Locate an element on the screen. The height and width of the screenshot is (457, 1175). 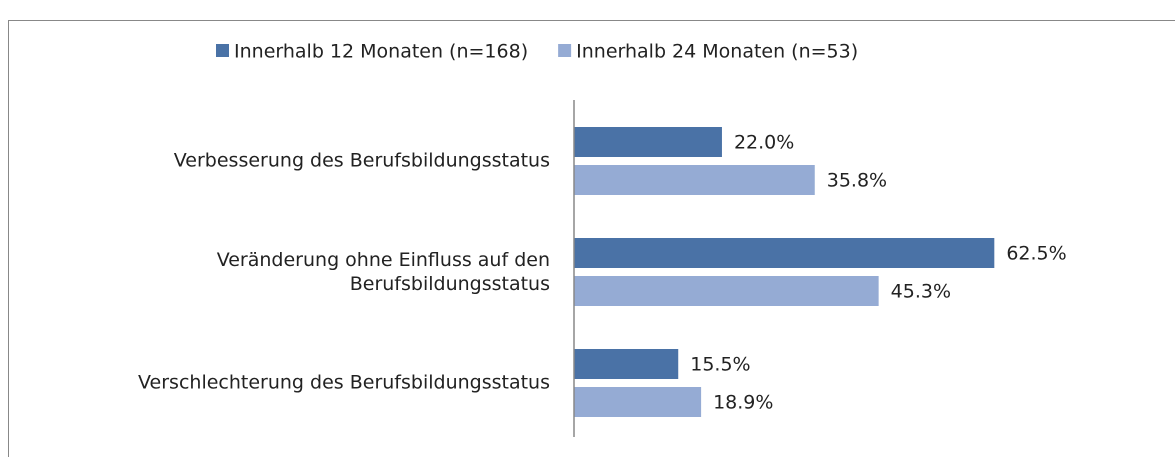
legend-label: Innerhalb 12 Monaten (n=168) is located at coordinates (381, 52).